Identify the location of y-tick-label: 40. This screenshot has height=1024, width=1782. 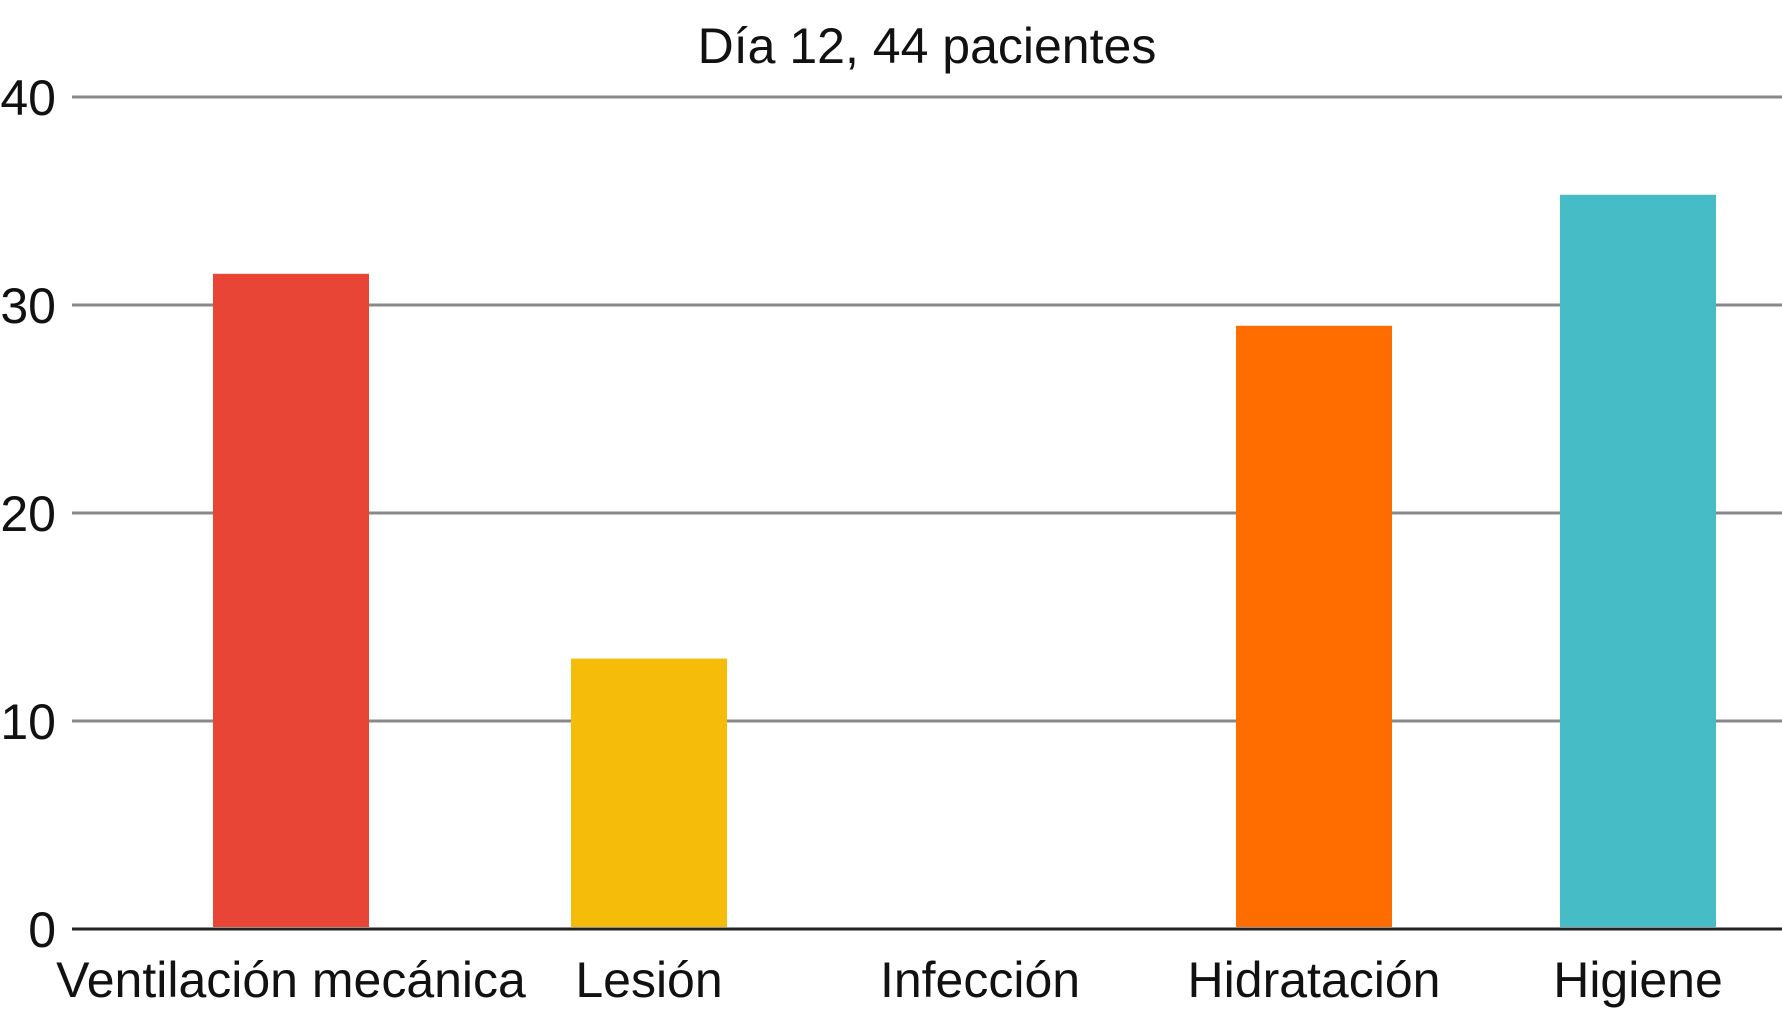
(28, 98).